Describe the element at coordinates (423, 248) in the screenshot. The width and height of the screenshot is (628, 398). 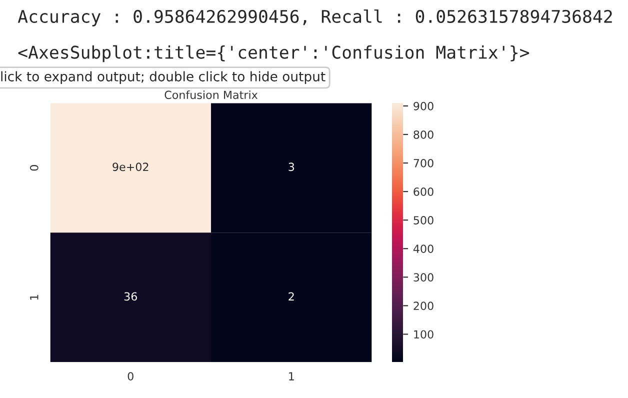
I see `color-bar-label: 400` at that location.